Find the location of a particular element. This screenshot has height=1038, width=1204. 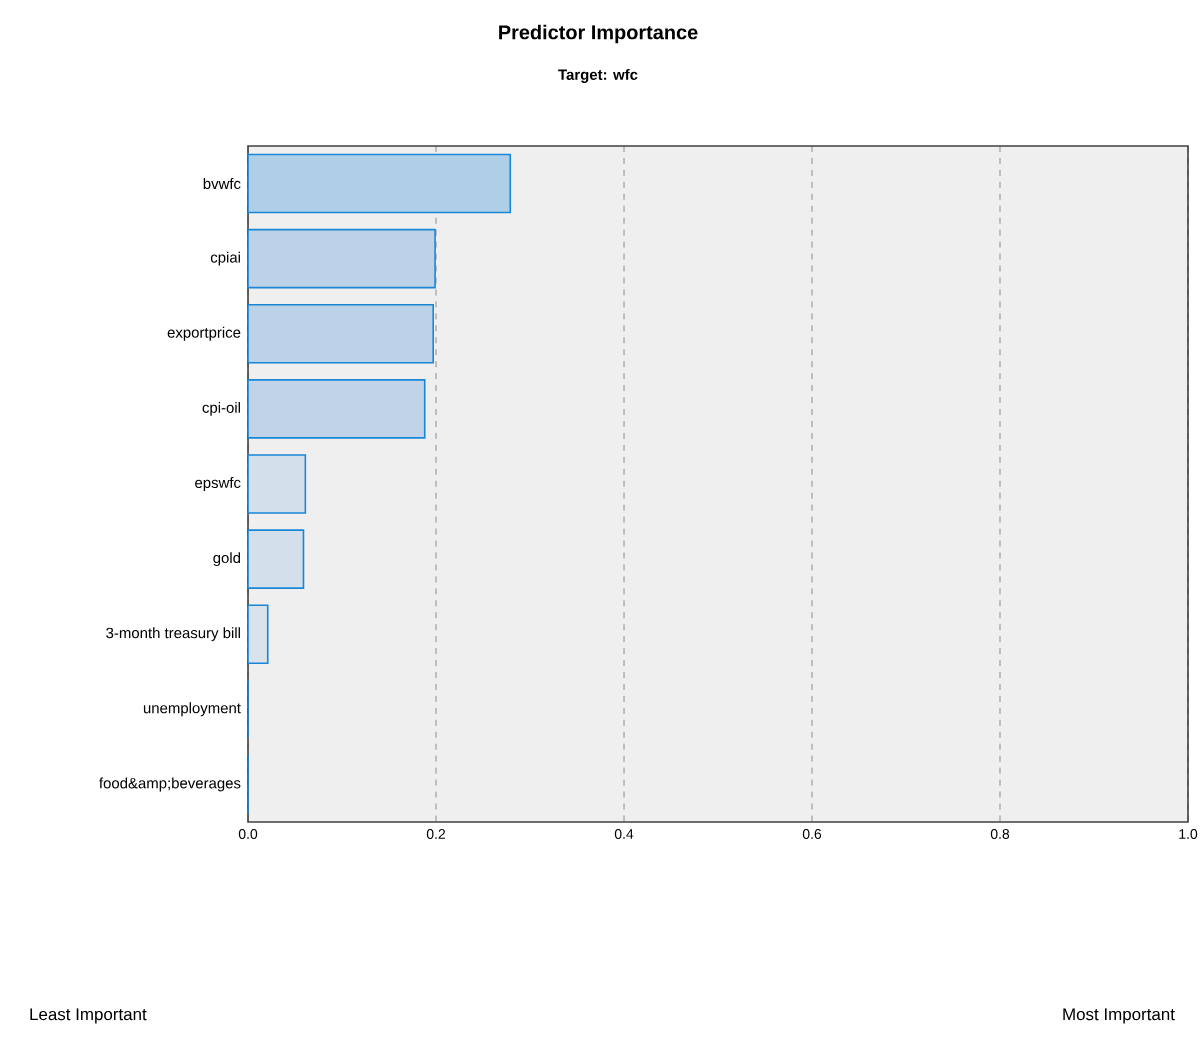

text: Most Important is located at coordinates (1119, 1016).